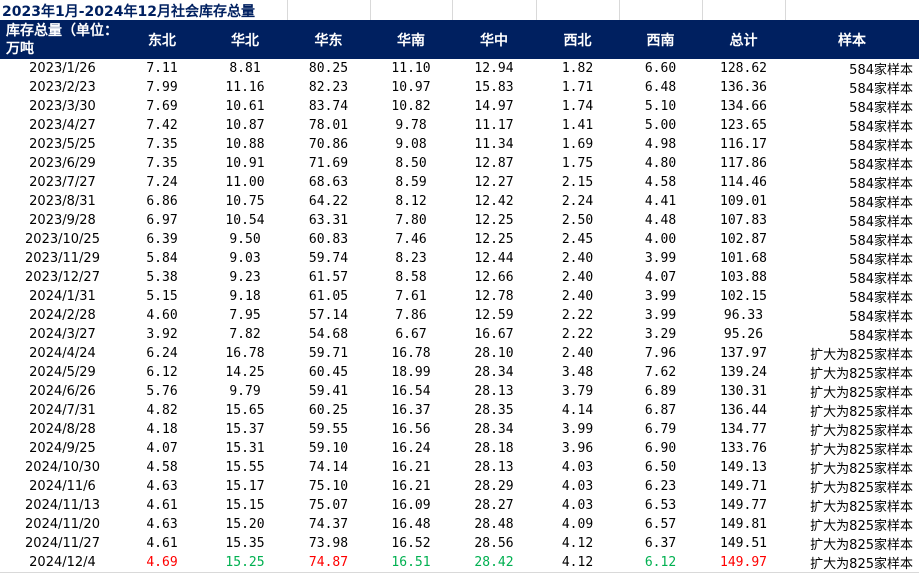 Image resolution: width=919 pixels, height=573 pixels. What do you see at coordinates (162, 543) in the screenshot?
I see `northeast-cell: 4.61` at bounding box center [162, 543].